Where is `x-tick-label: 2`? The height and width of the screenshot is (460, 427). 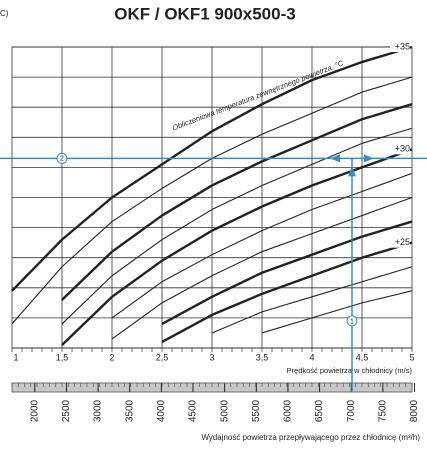 x-tick-label: 2 is located at coordinates (111, 357).